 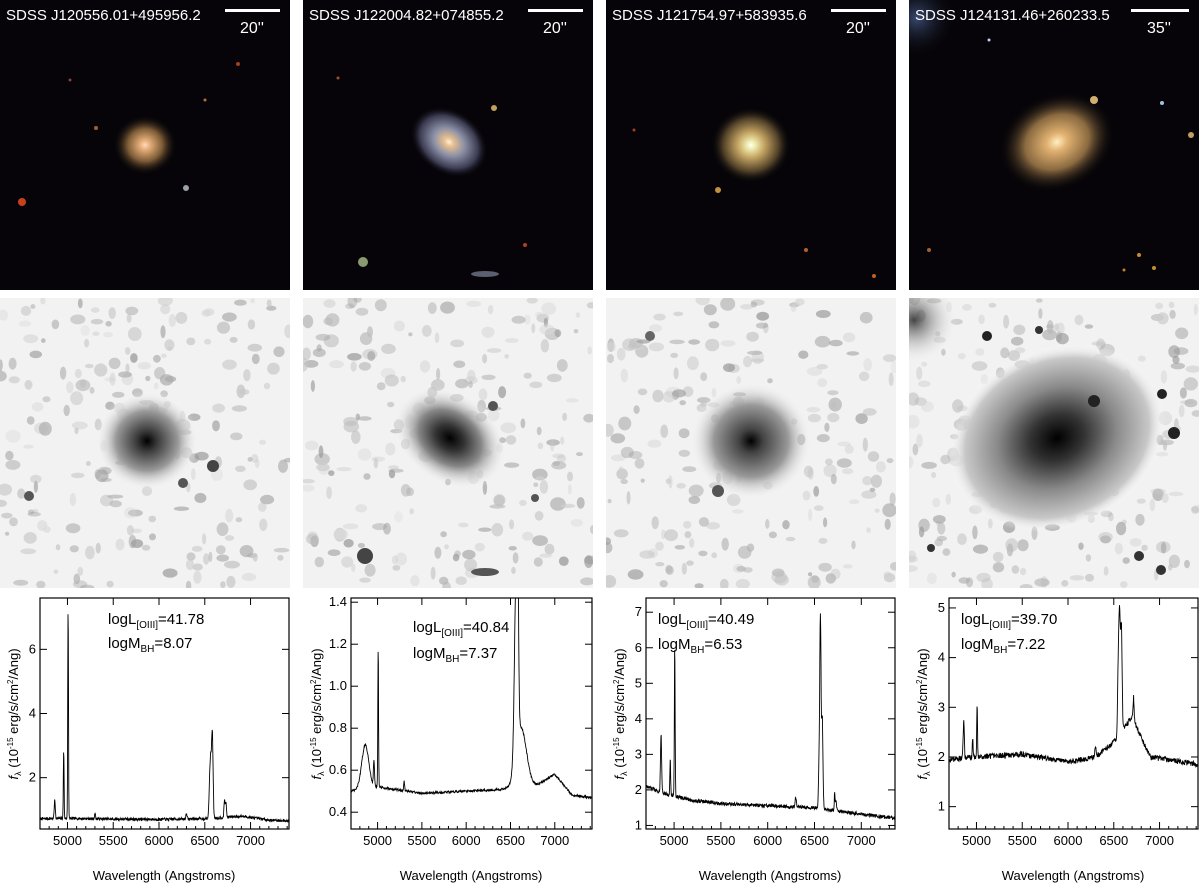 I want to click on x-tick-label: 5000, so click(x=976, y=840).